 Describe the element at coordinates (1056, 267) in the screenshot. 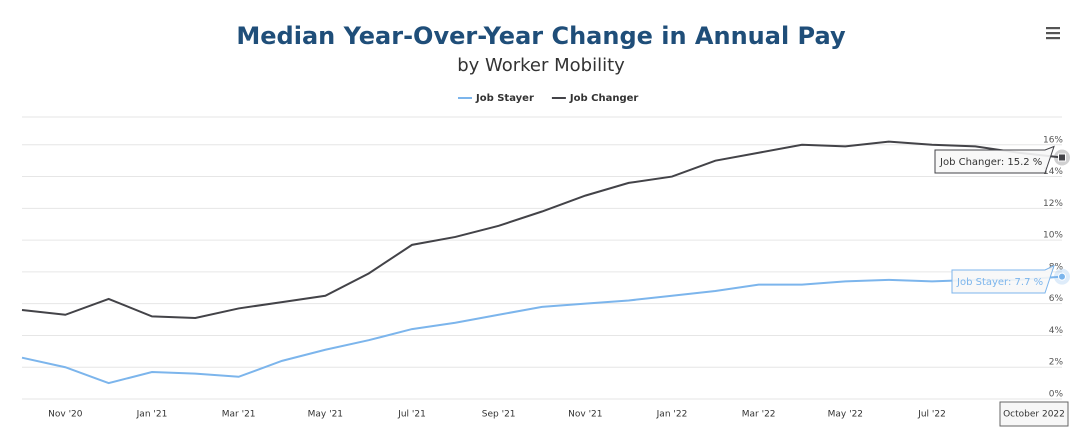

I see `y-tick-label: 8%` at that location.